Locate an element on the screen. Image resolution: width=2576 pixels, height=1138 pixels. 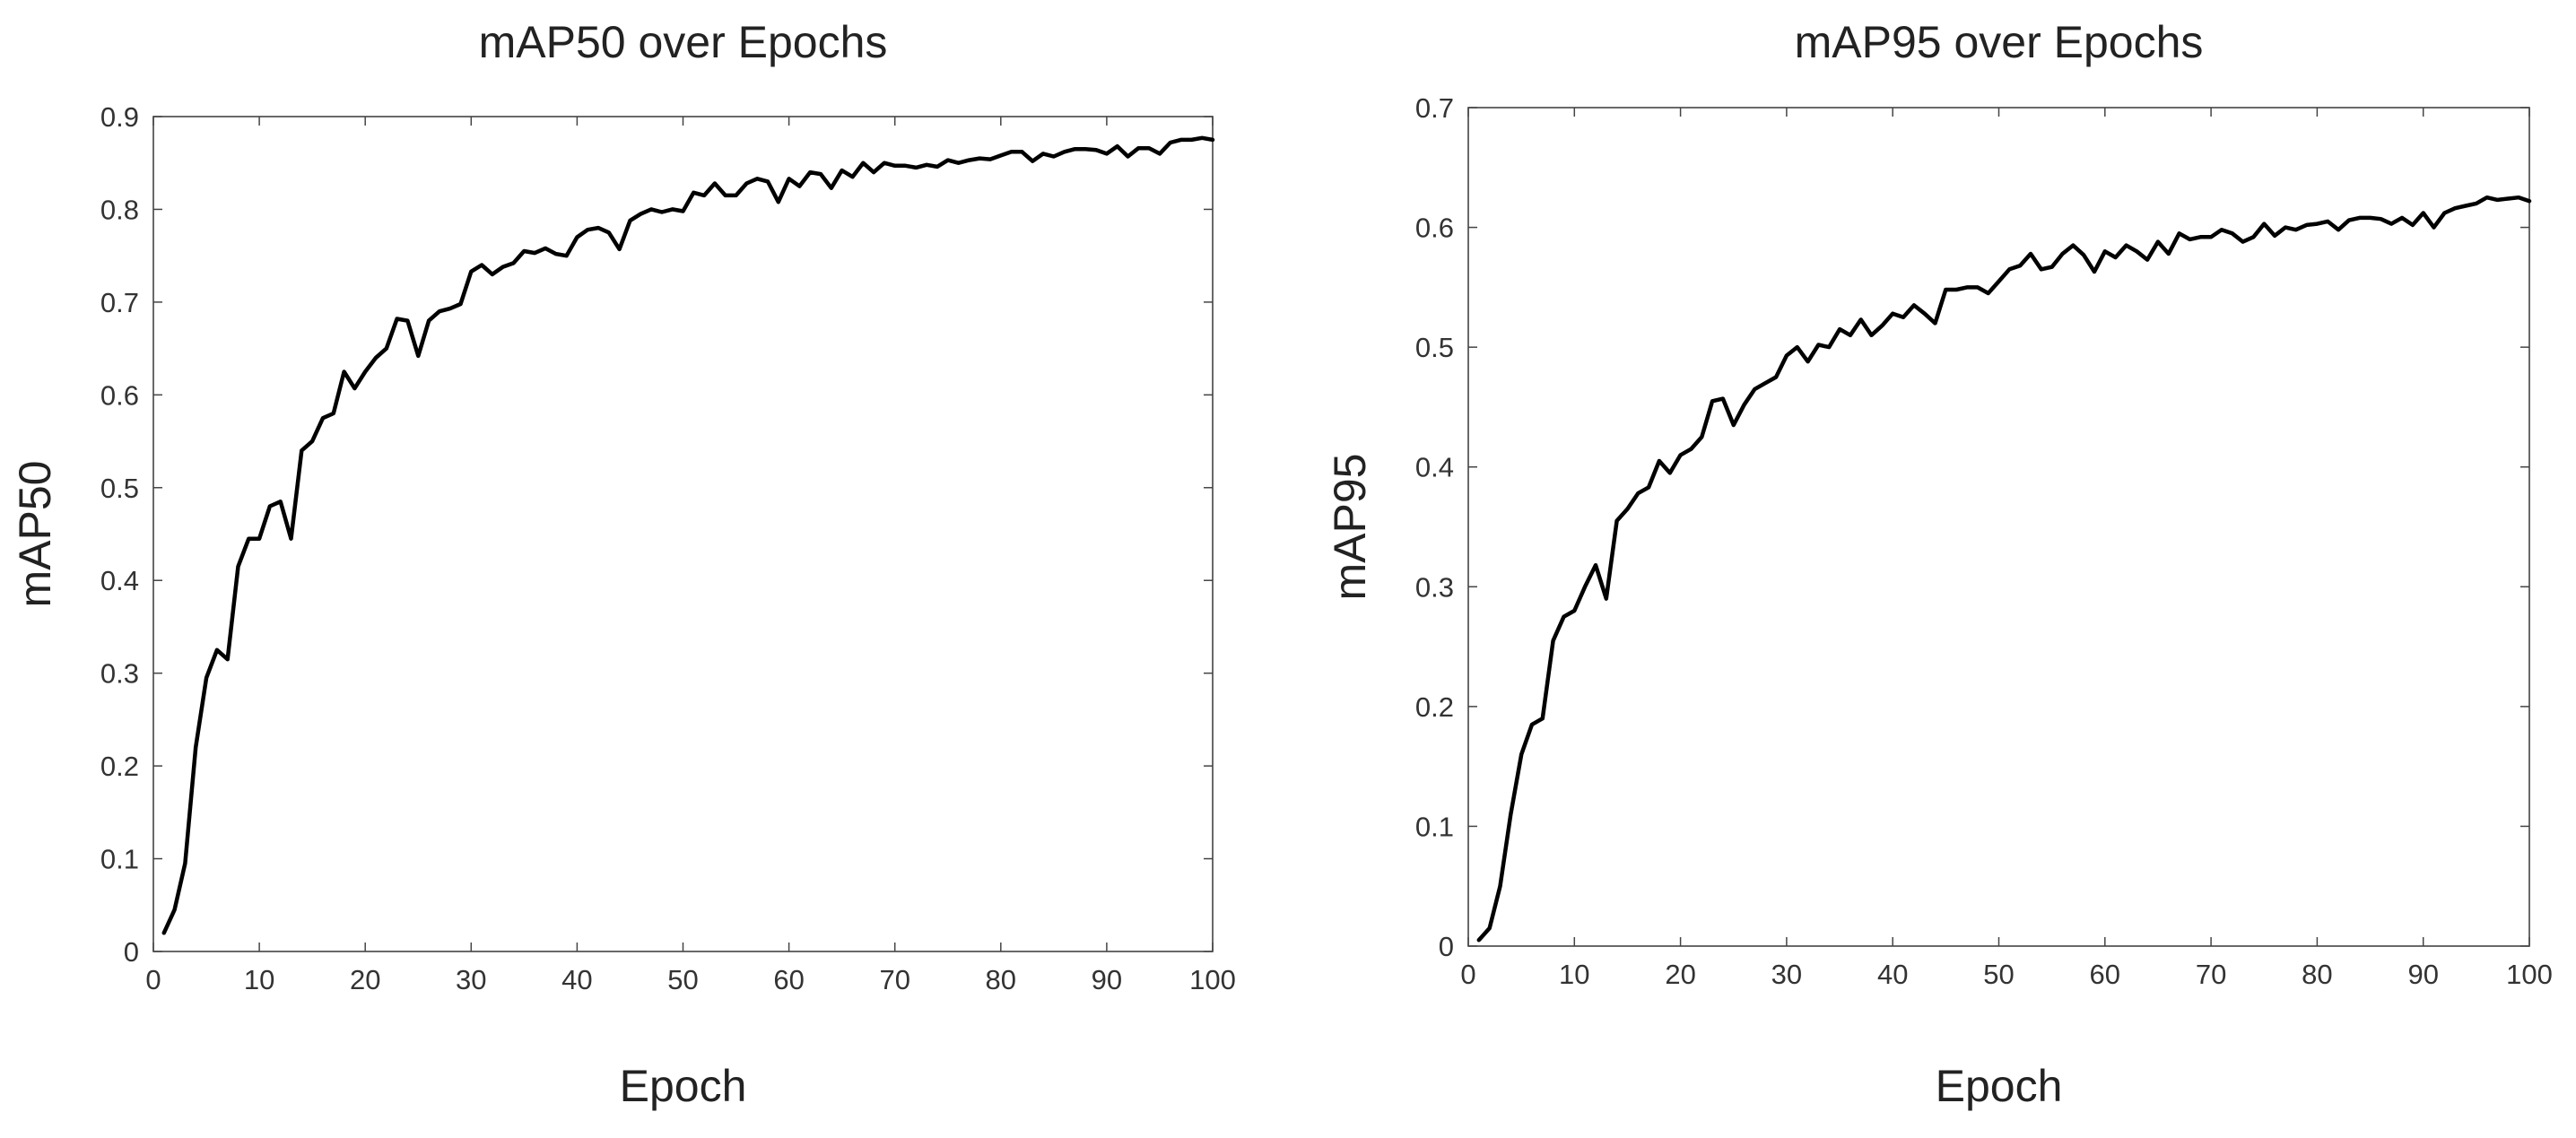
y-tick-label: 0.8 is located at coordinates (119, 209).